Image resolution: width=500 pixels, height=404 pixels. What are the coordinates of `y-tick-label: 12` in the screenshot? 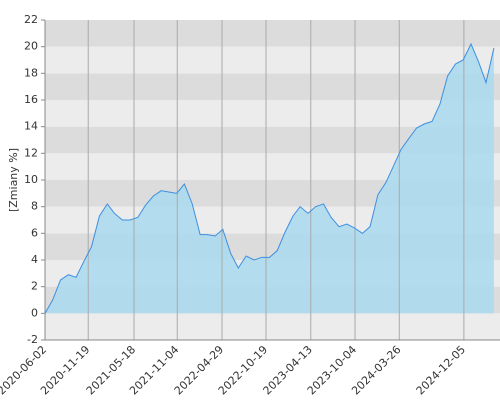 It's located at (31, 152).